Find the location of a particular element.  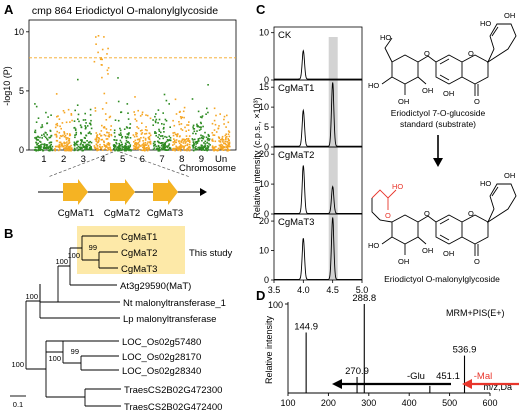

reaction-arrowhead is located at coordinates (438, 162).